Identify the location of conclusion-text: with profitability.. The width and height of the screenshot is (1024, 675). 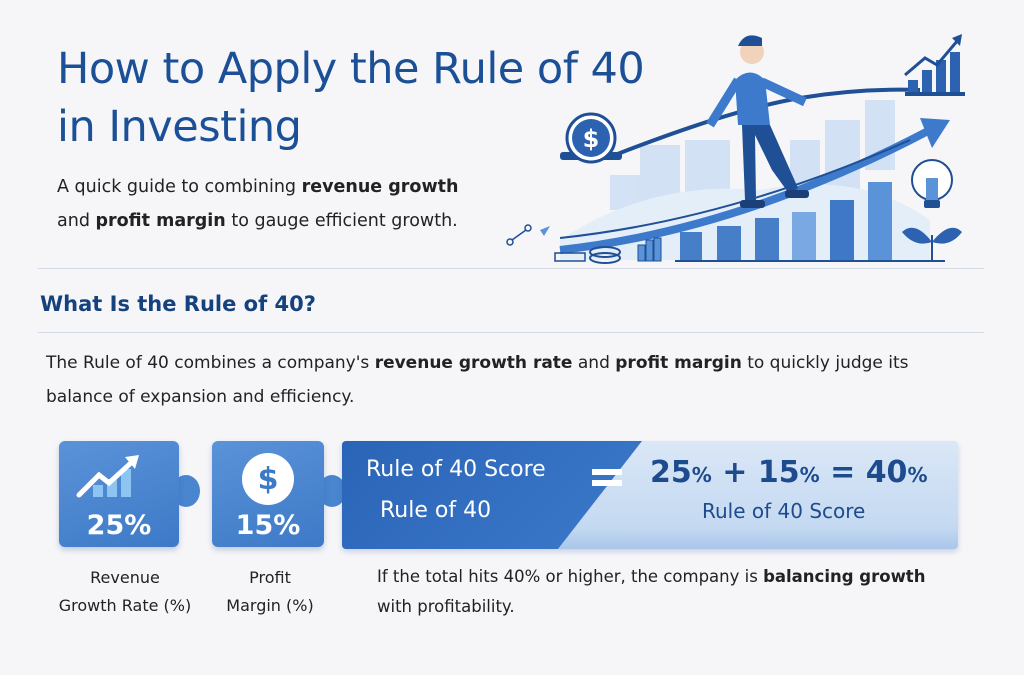
(446, 606).